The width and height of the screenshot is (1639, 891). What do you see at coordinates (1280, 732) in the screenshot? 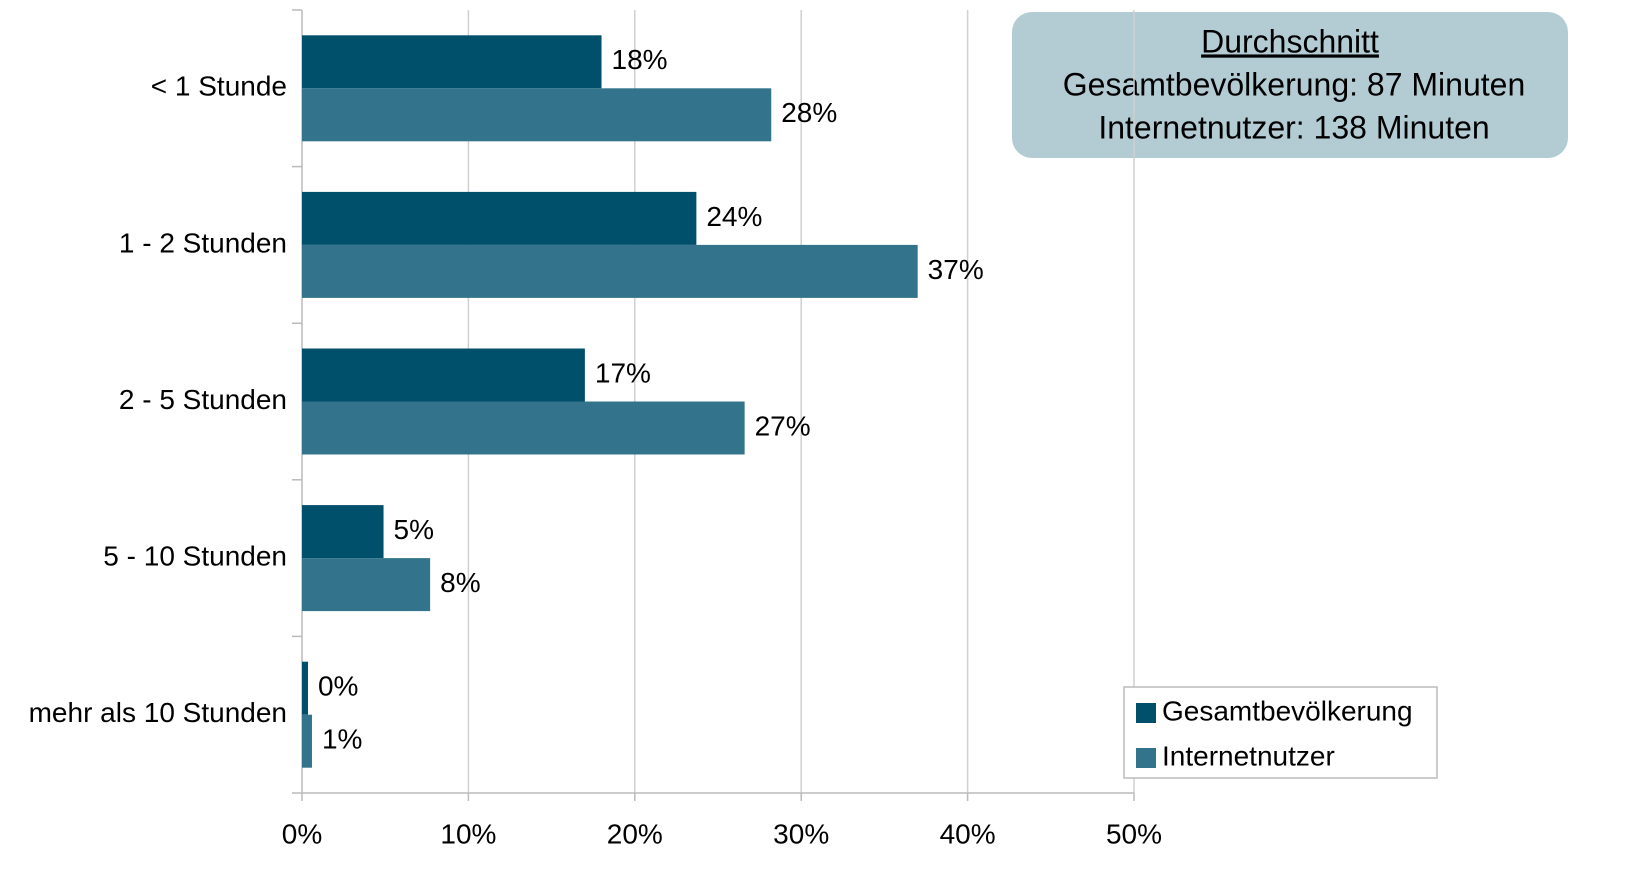
I see `legend-box` at bounding box center [1280, 732].